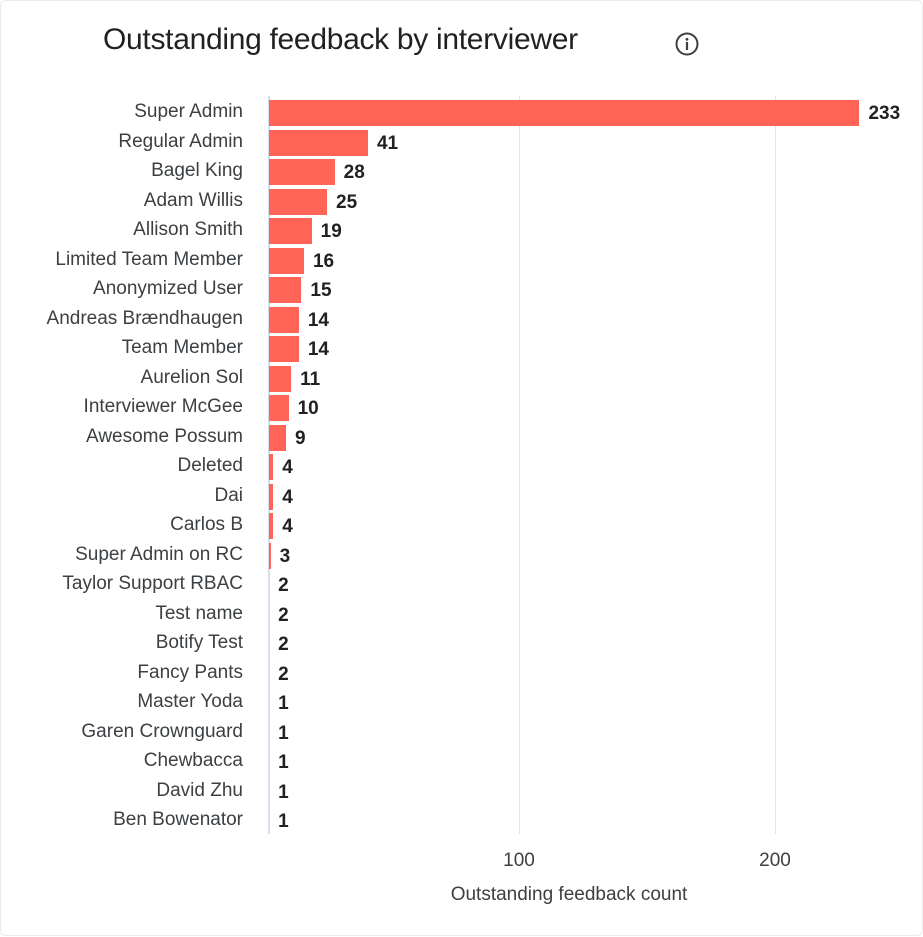 The image size is (923, 937). What do you see at coordinates (387, 143) in the screenshot?
I see `value-label: 41` at bounding box center [387, 143].